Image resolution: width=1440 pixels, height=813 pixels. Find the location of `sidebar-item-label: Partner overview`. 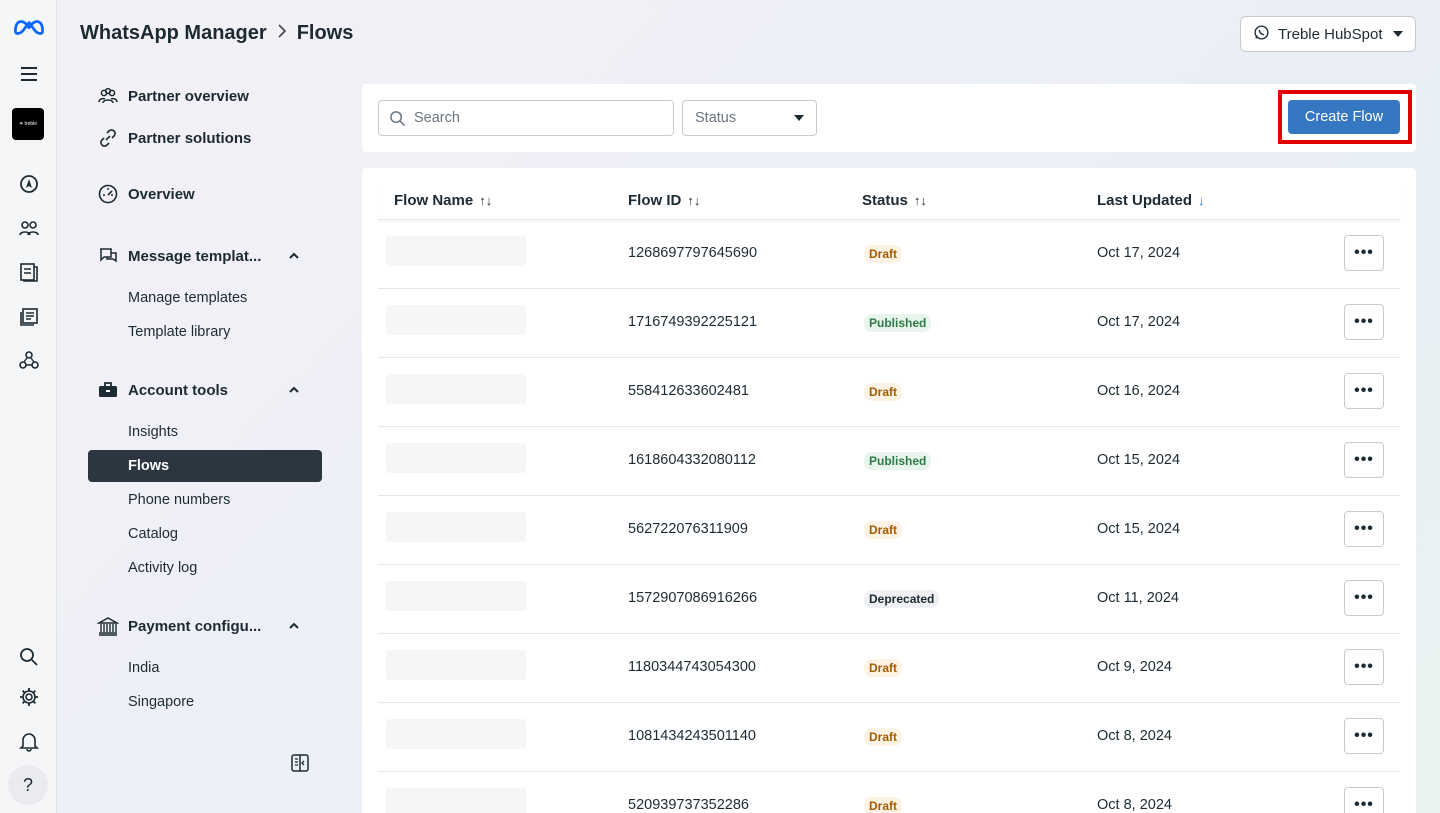

sidebar-item-label: Partner overview is located at coordinates (188, 96).